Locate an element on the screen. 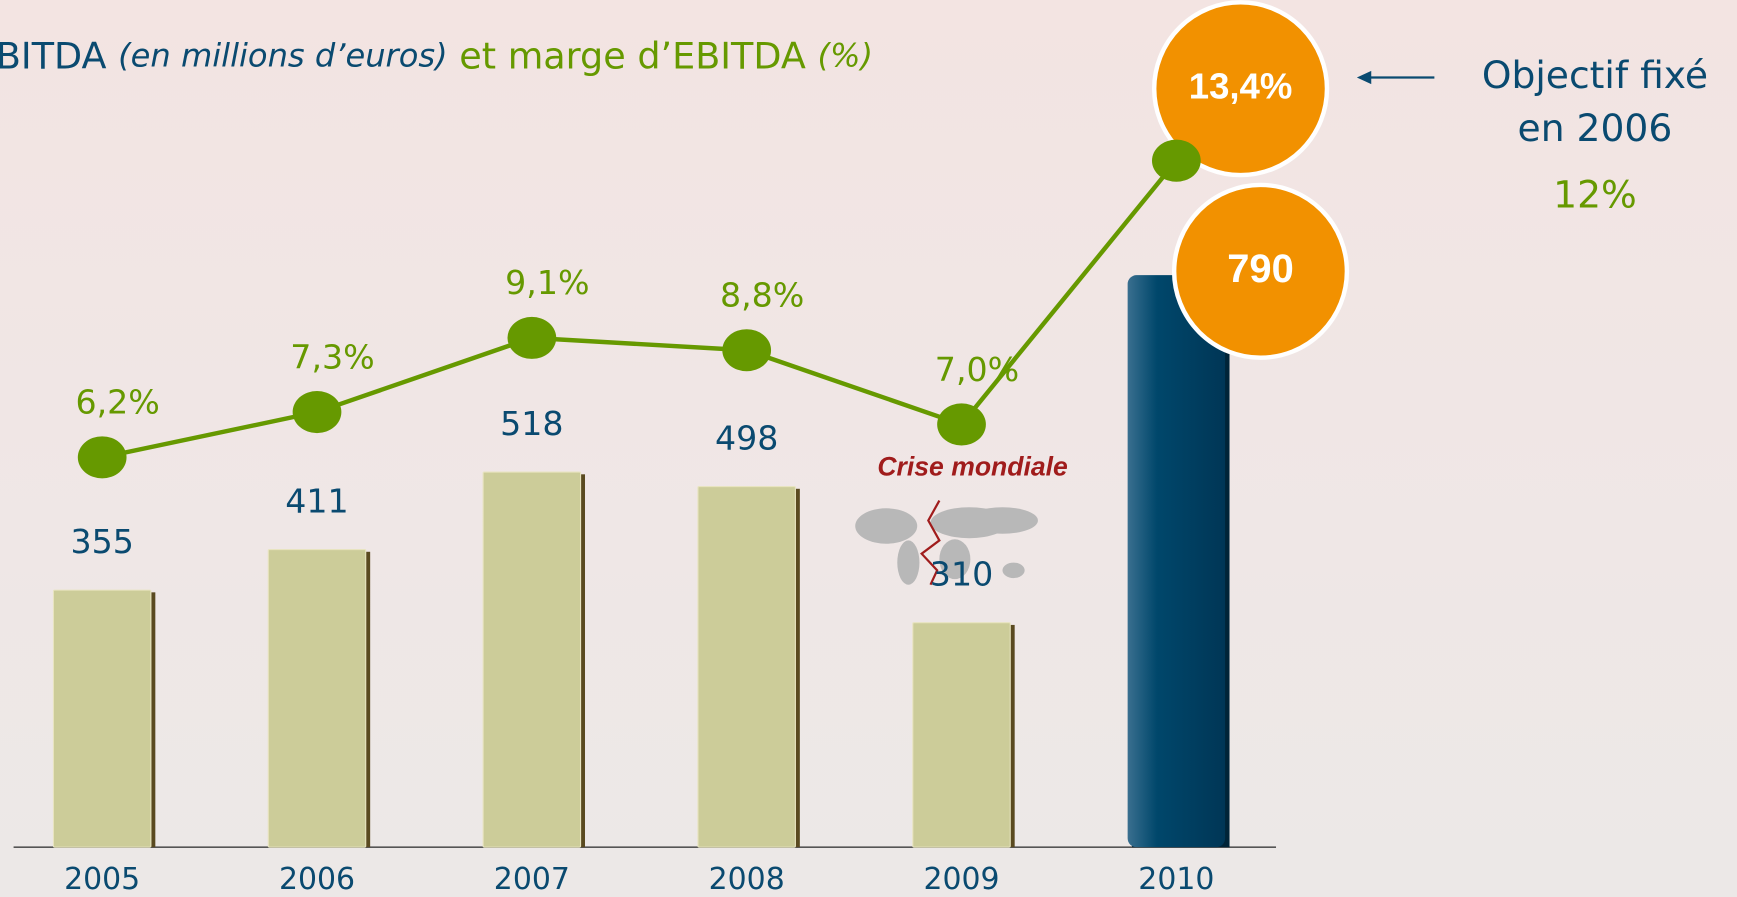 The image size is (1737, 897). x-tick-label: 2006 is located at coordinates (317, 879).